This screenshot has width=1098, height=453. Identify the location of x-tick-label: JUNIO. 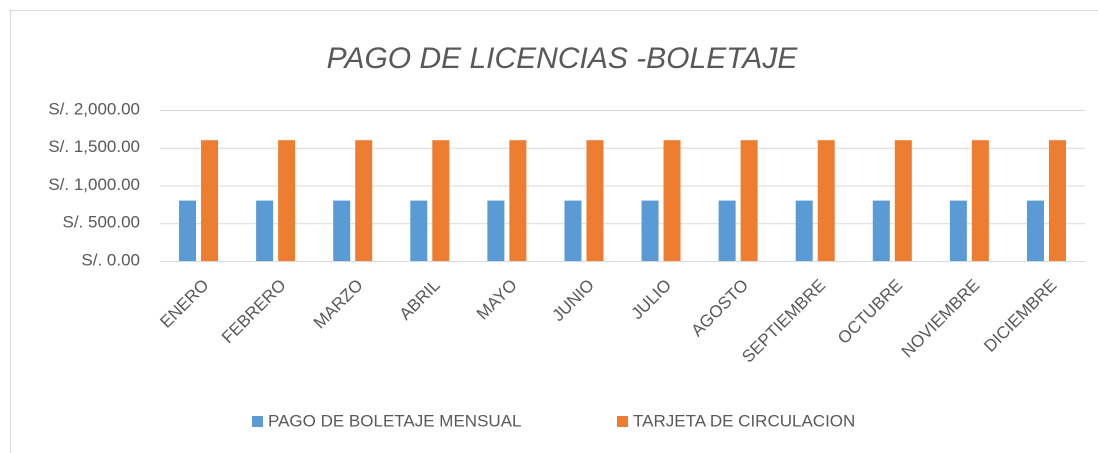
(572, 300).